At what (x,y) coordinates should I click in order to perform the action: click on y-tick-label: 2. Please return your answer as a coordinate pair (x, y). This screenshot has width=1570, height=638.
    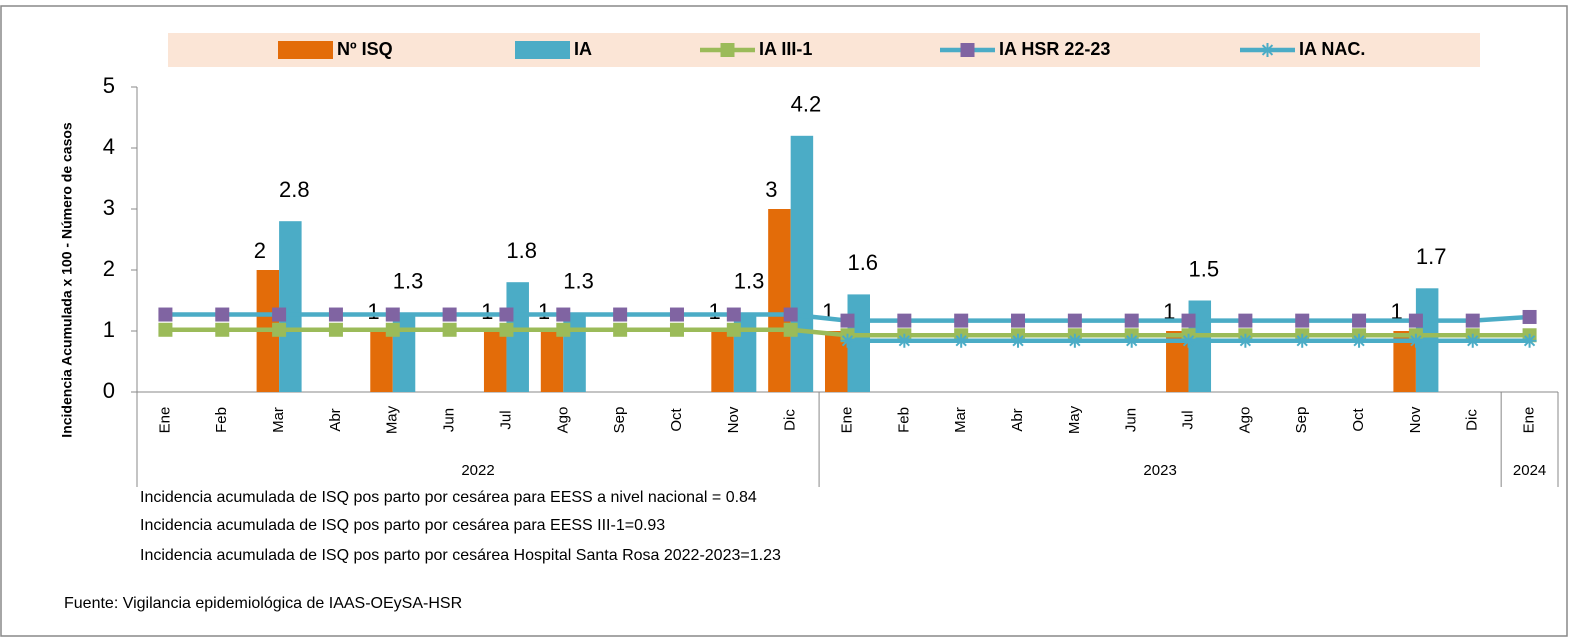
    Looking at the image, I should click on (109, 268).